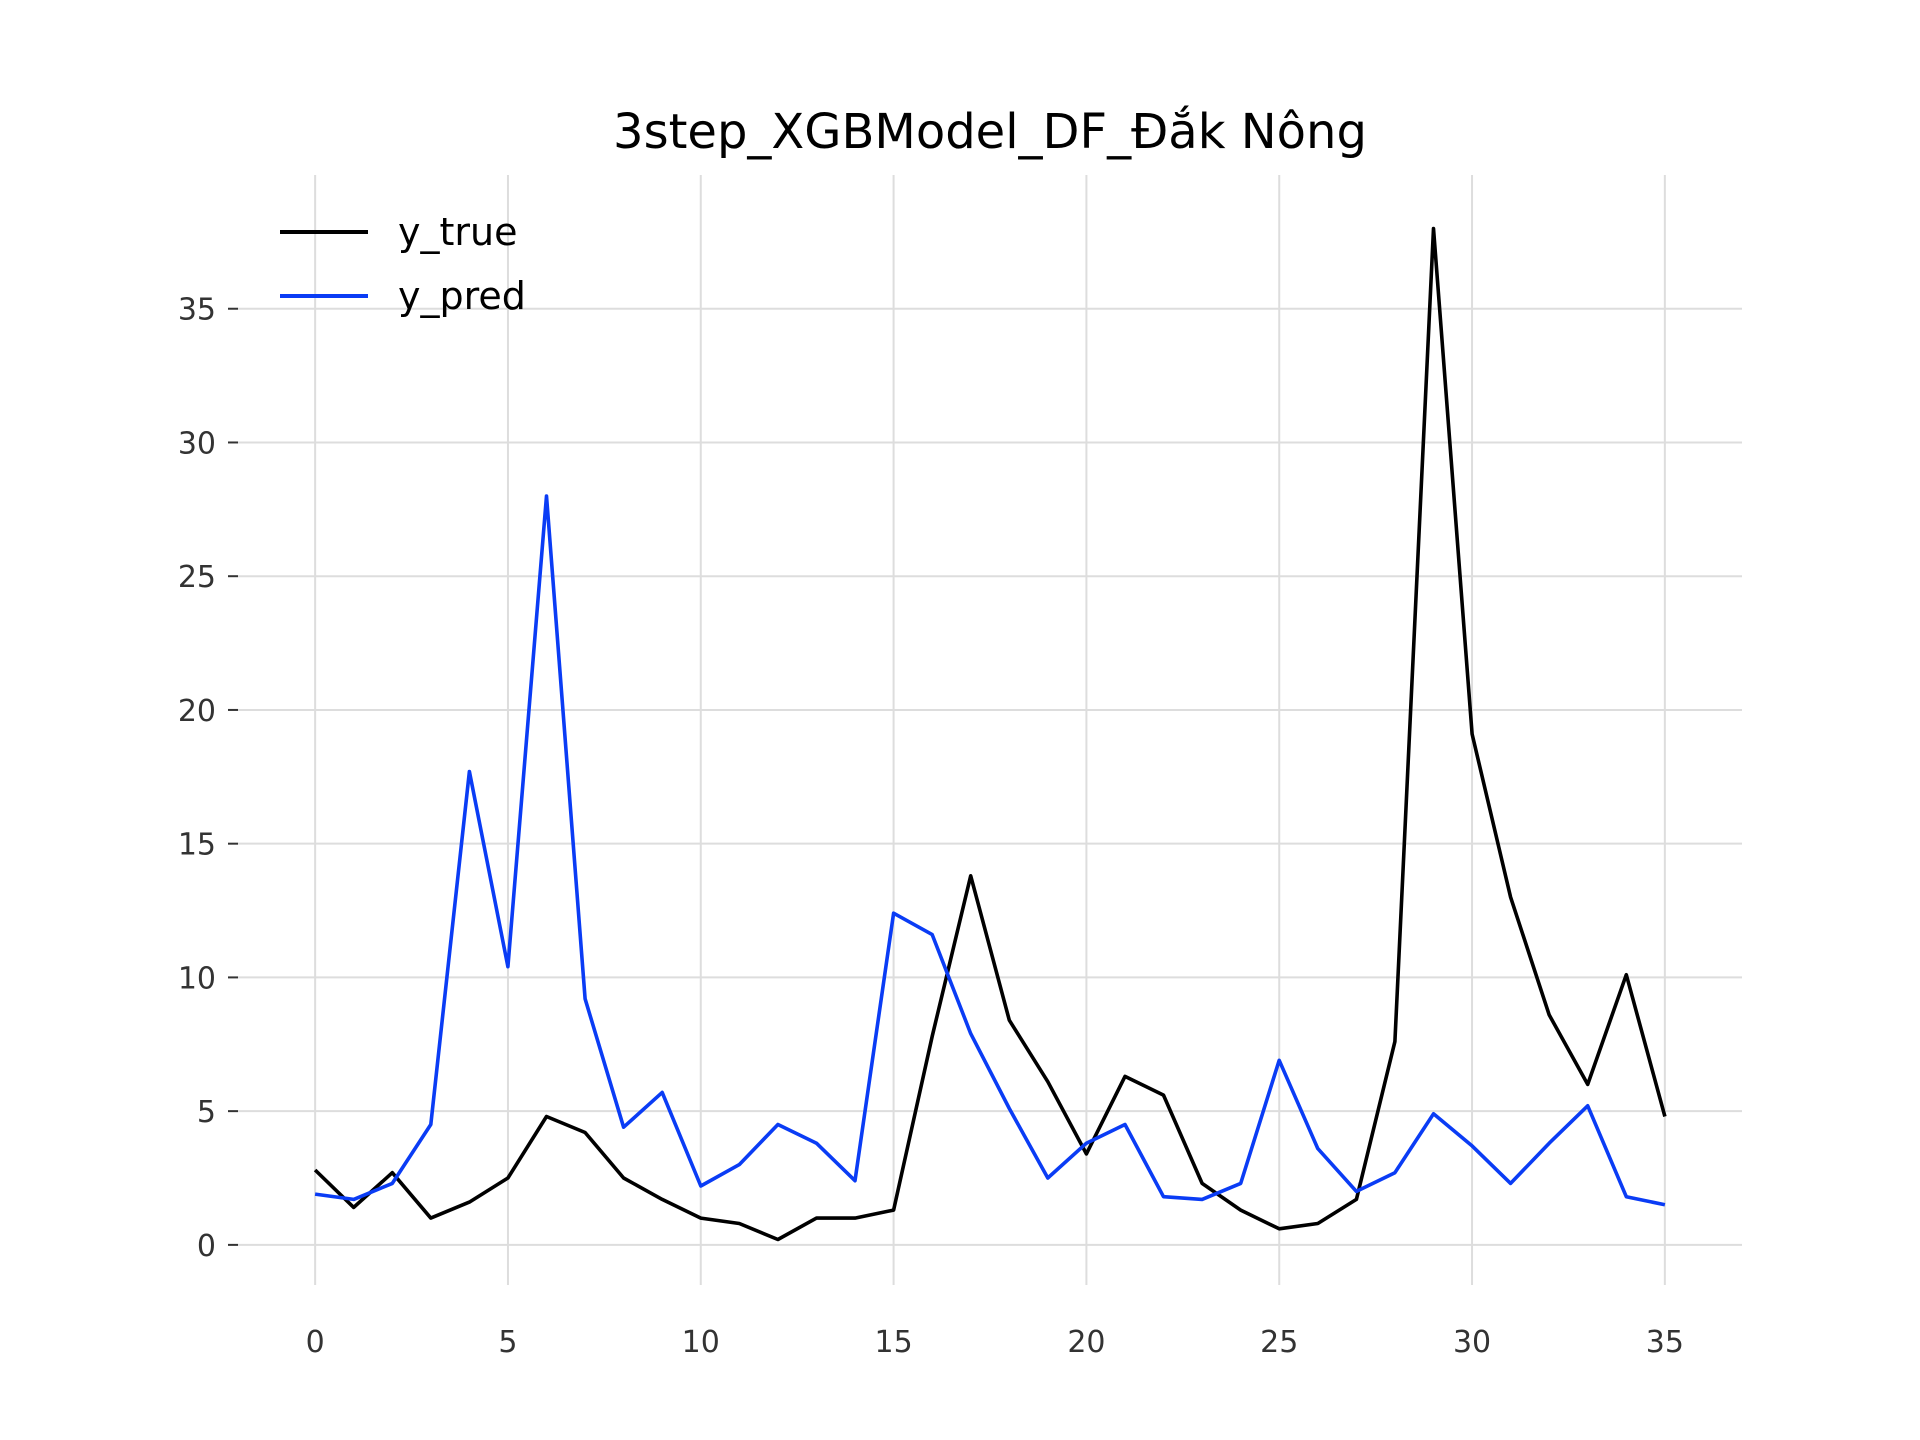 This screenshot has height=1440, width=1920. What do you see at coordinates (206, 1246) in the screenshot?
I see `y-tick-label-0: 0` at bounding box center [206, 1246].